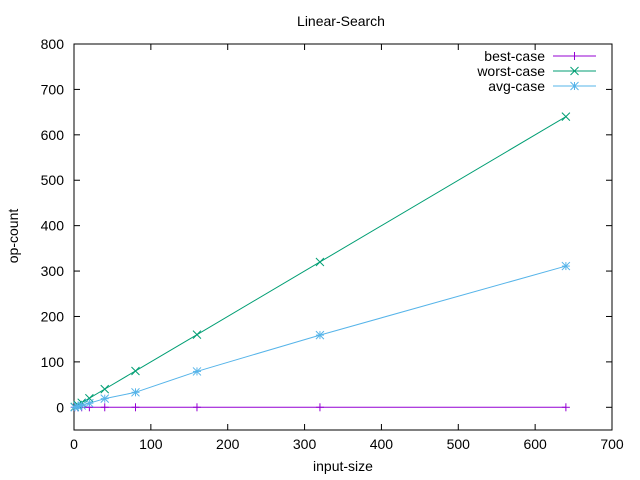 The image size is (640, 480). What do you see at coordinates (53, 89) in the screenshot?
I see `y-tick-label: 700` at bounding box center [53, 89].